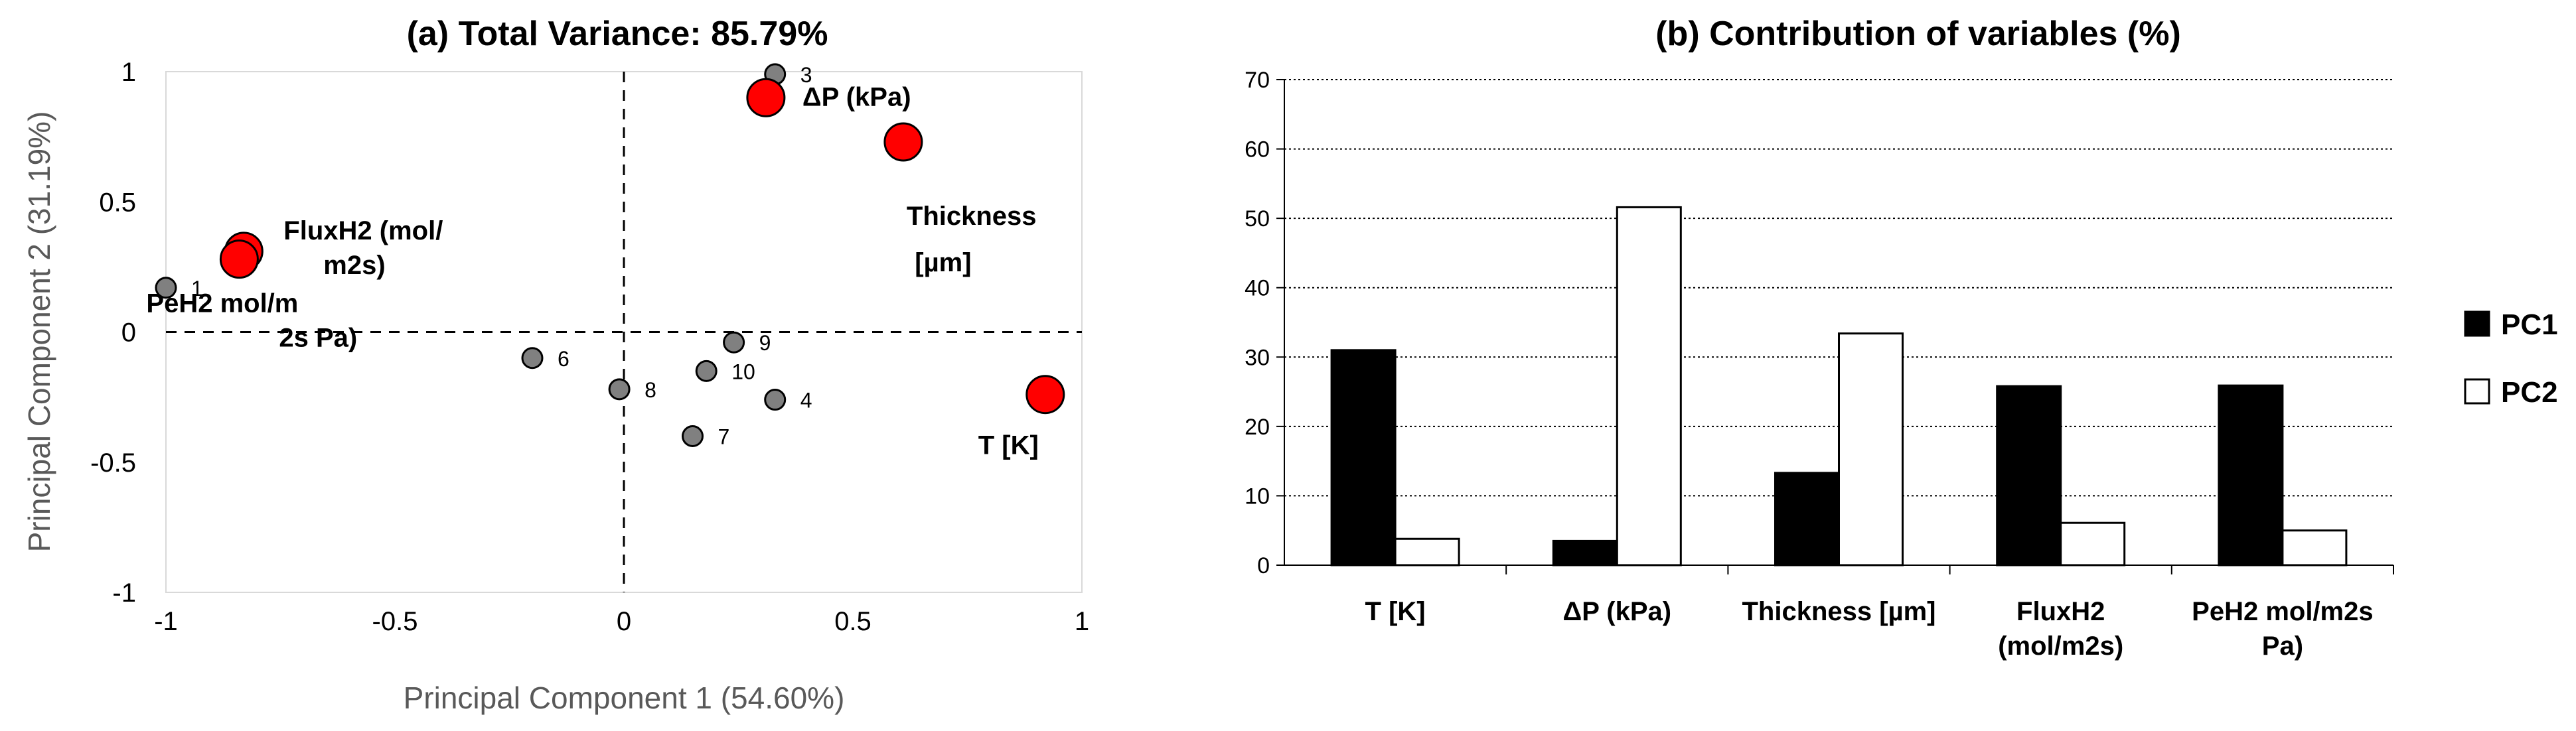  I want to click on biplot-y-tick-label: 0, so click(129, 333).